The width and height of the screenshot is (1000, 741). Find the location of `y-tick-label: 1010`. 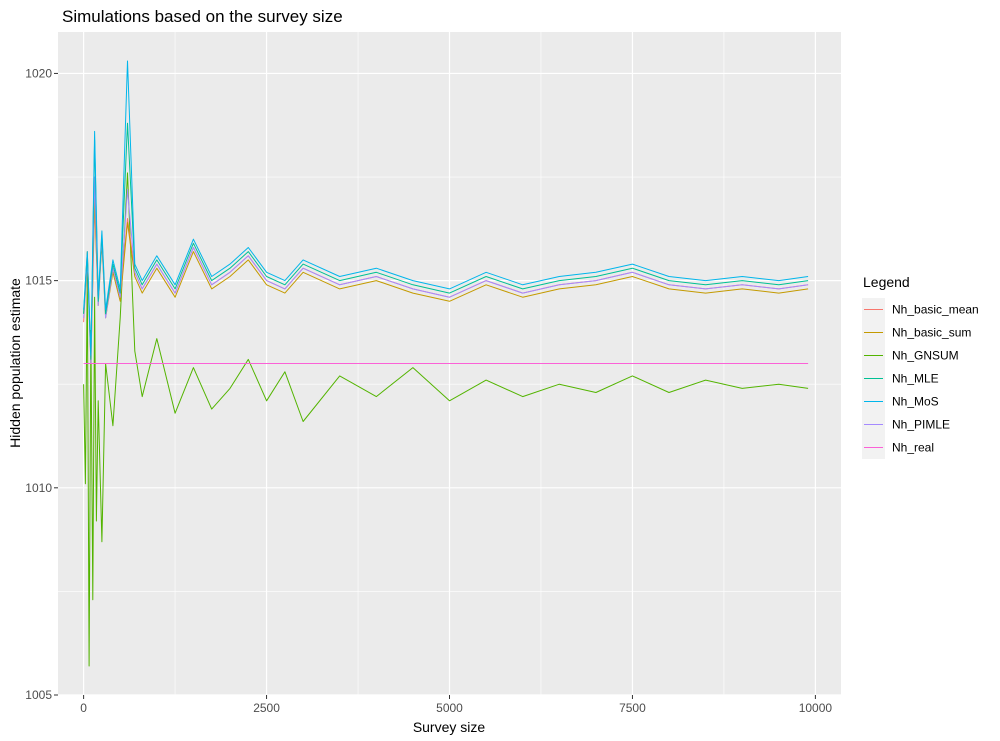

y-tick-label: 1010 is located at coordinates (38, 488).